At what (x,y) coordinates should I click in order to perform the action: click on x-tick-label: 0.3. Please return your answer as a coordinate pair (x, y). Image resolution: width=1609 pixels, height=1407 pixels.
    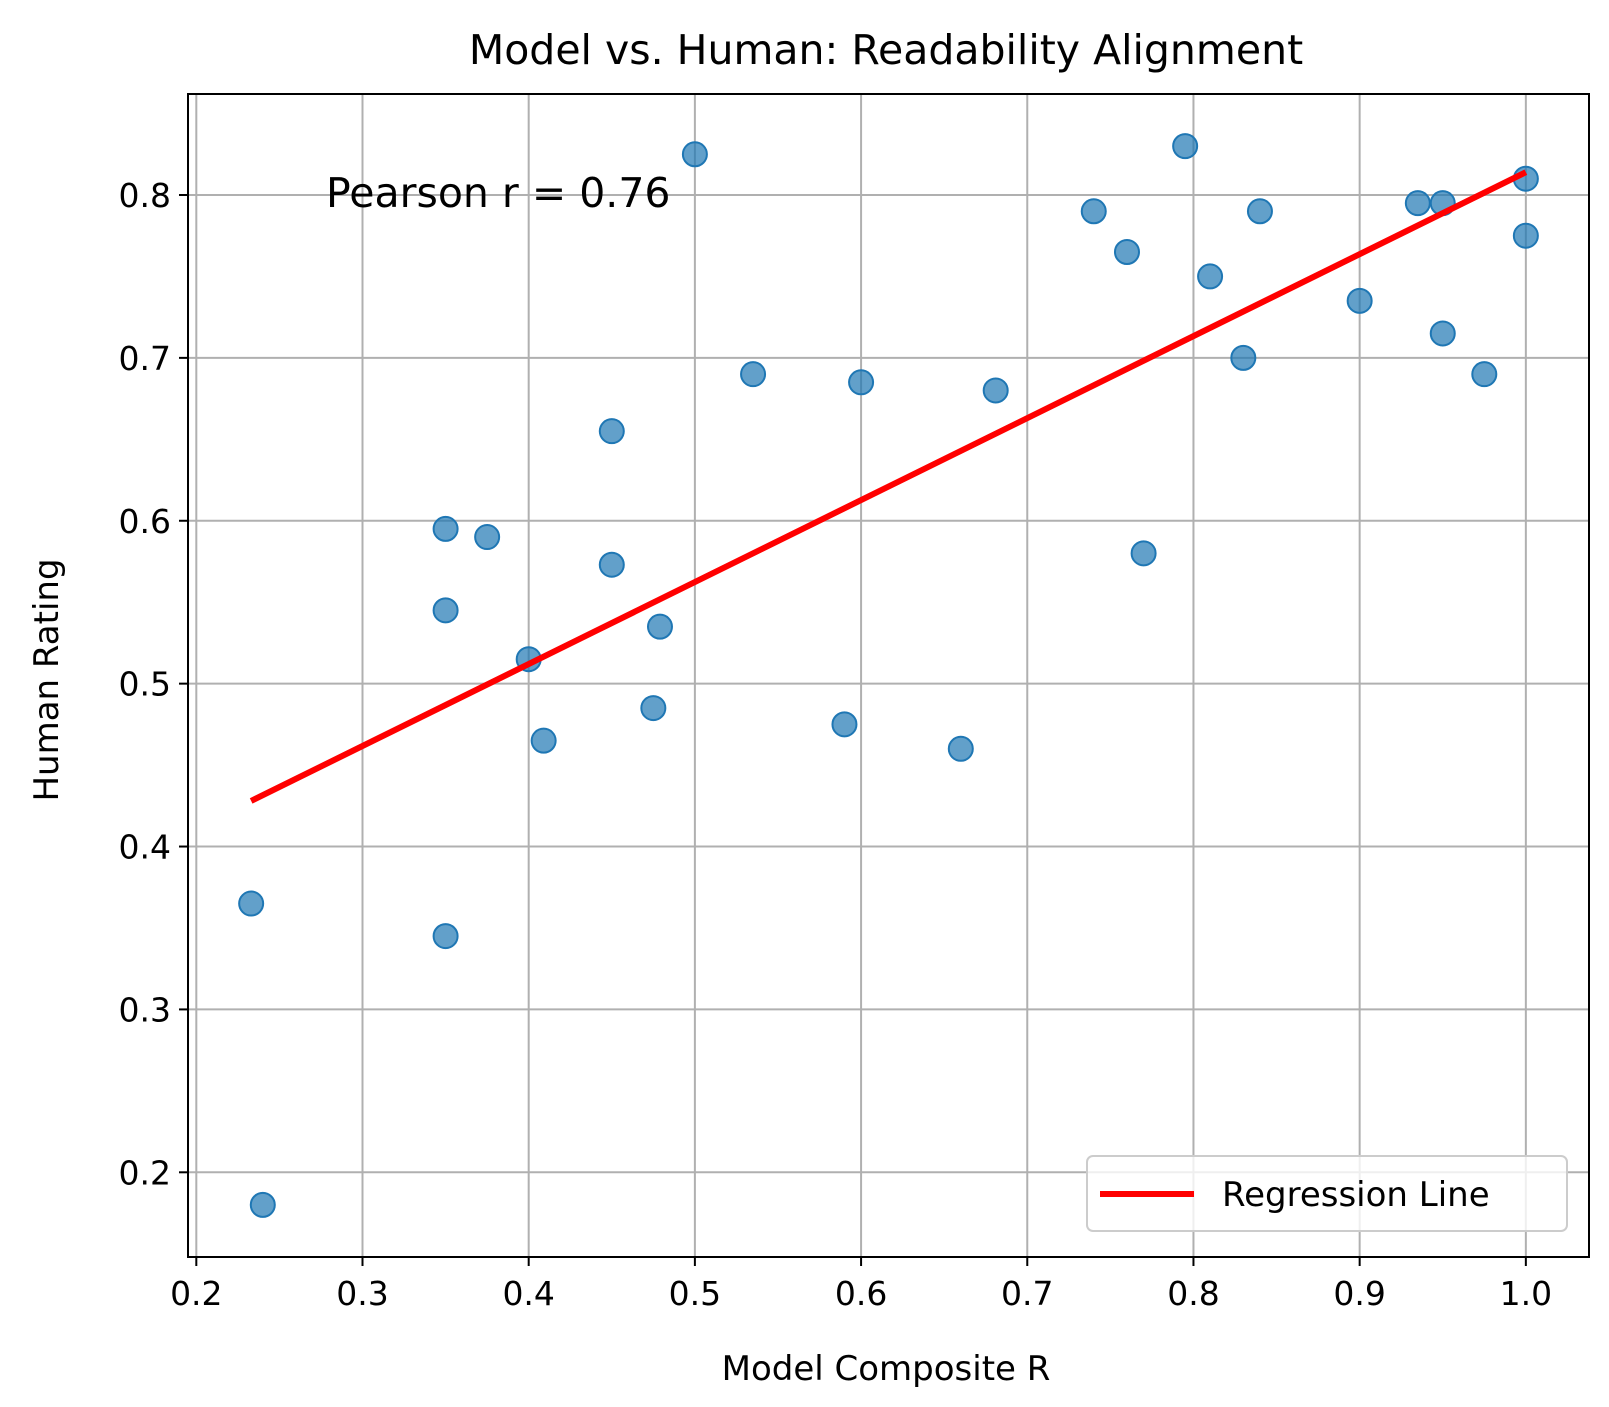
    Looking at the image, I should click on (362, 1293).